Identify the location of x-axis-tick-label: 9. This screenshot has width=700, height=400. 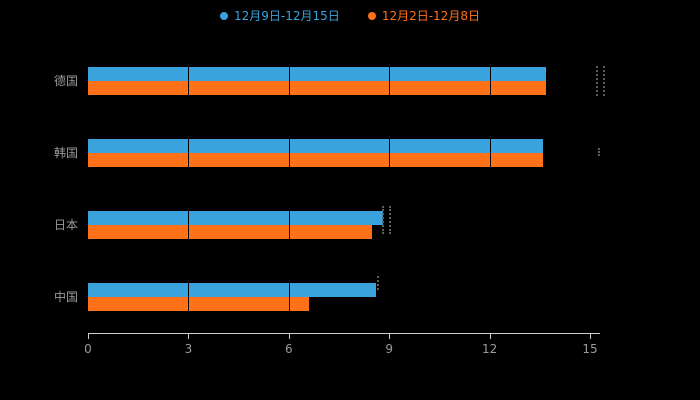
(389, 349).